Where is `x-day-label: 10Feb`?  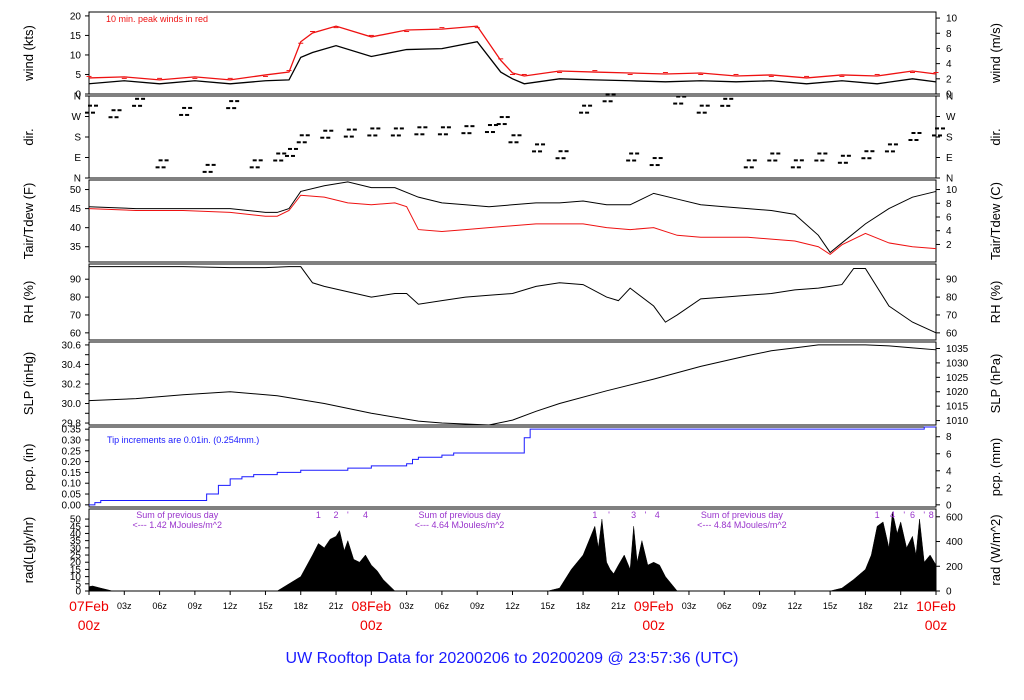
x-day-label: 10Feb is located at coordinates (936, 606).